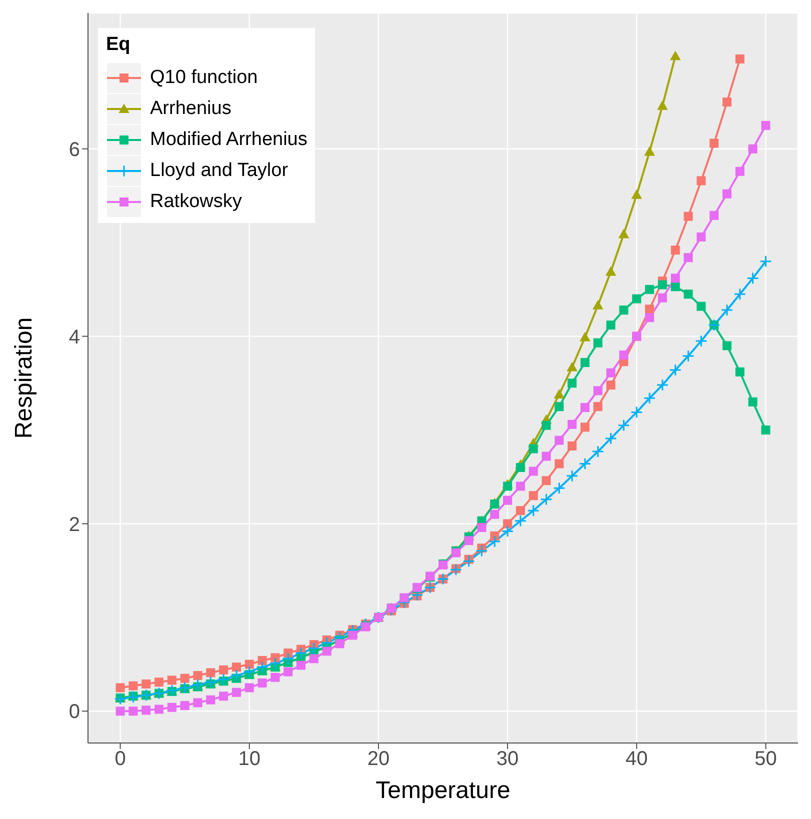 This screenshot has height=819, width=811. What do you see at coordinates (249, 759) in the screenshot?
I see `x-tick-label: 10` at bounding box center [249, 759].